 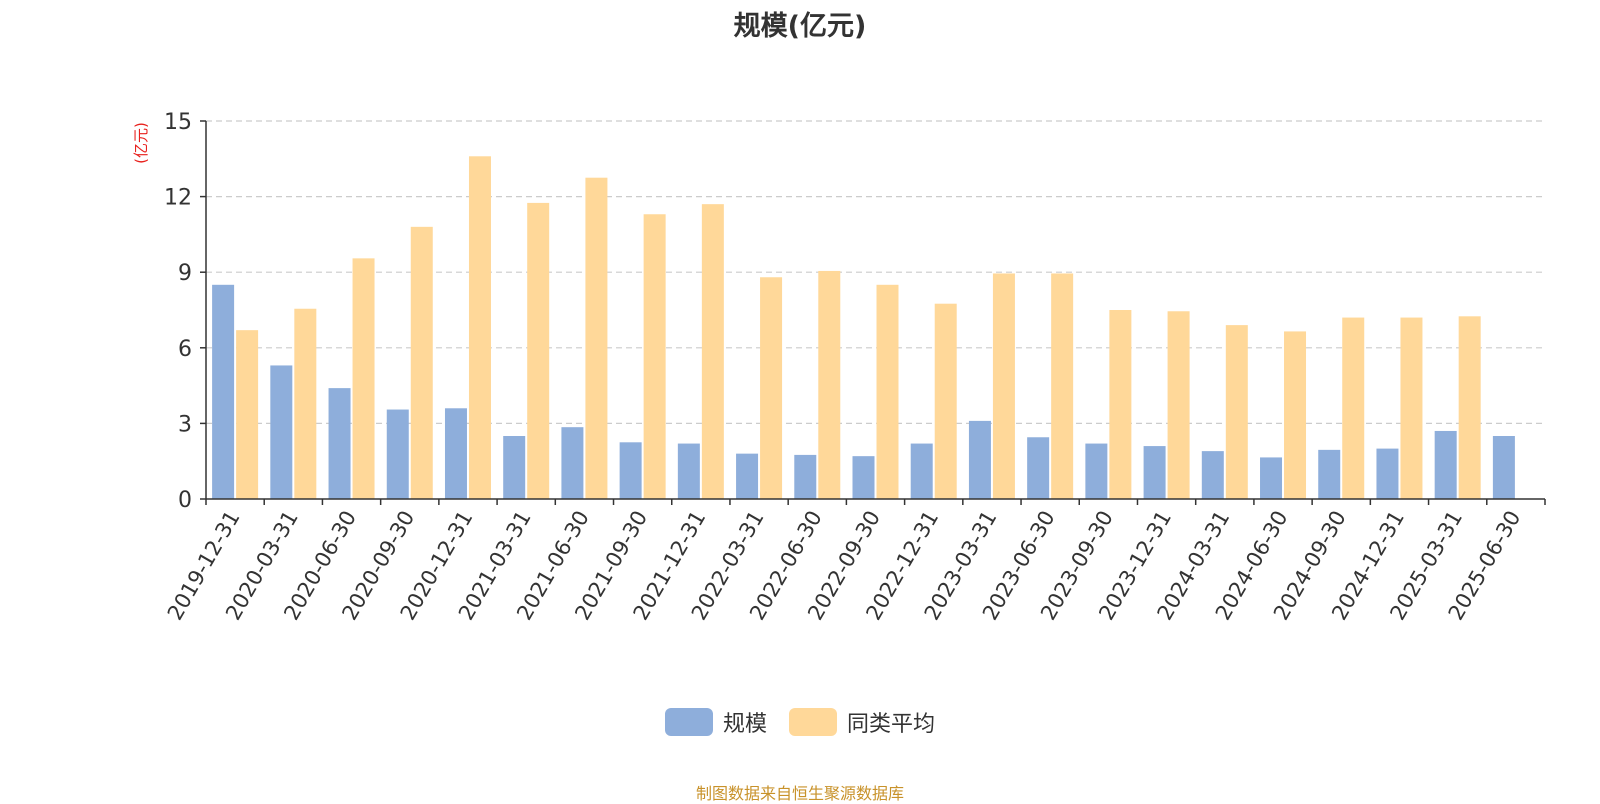 I want to click on source-note: 制图数据来自恒生聚源数据库, so click(x=799, y=793).